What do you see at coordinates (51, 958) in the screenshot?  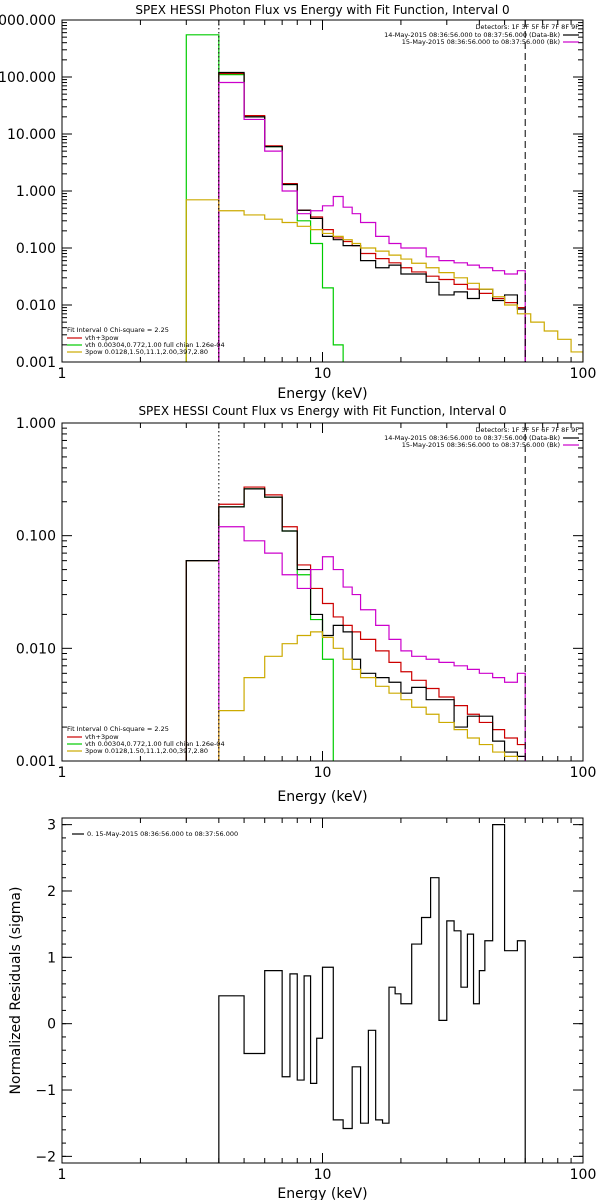 I see `y-tick-label: 1` at bounding box center [51, 958].